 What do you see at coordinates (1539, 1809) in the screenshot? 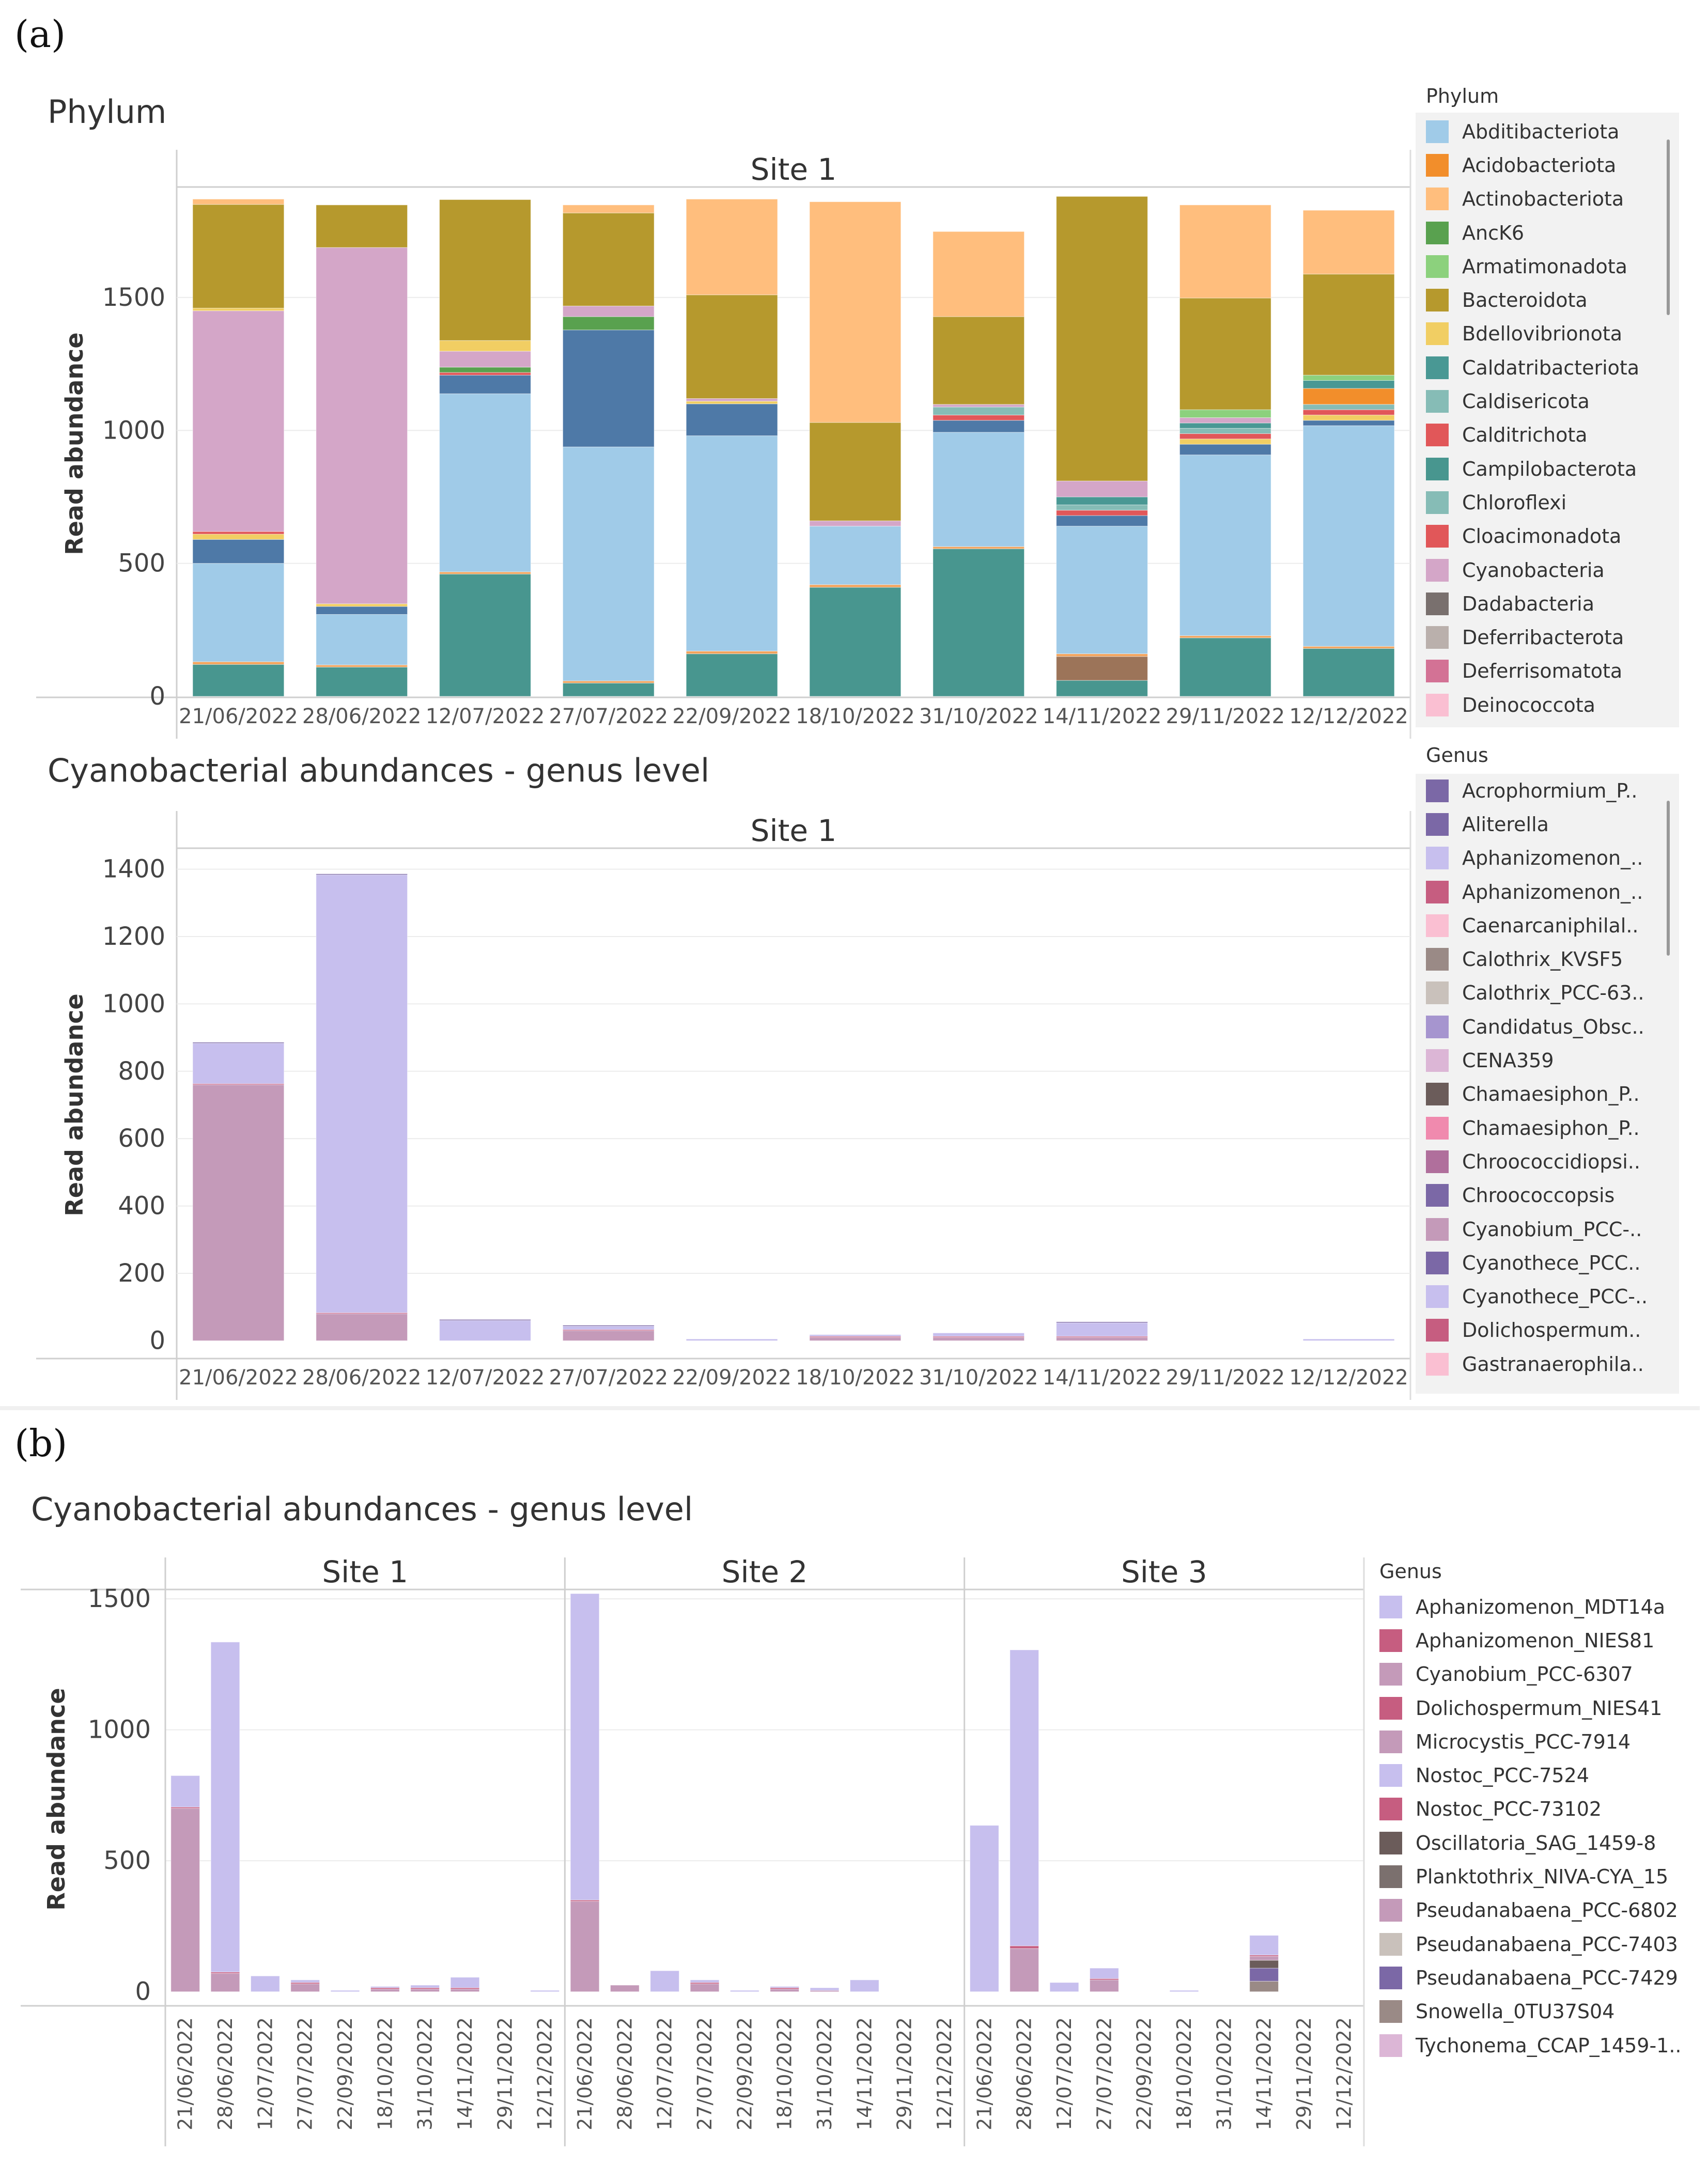
I see `genus-b-legend-item-nostoc-pcc-73102-6: Nostoc_PCC-73102` at bounding box center [1539, 1809].